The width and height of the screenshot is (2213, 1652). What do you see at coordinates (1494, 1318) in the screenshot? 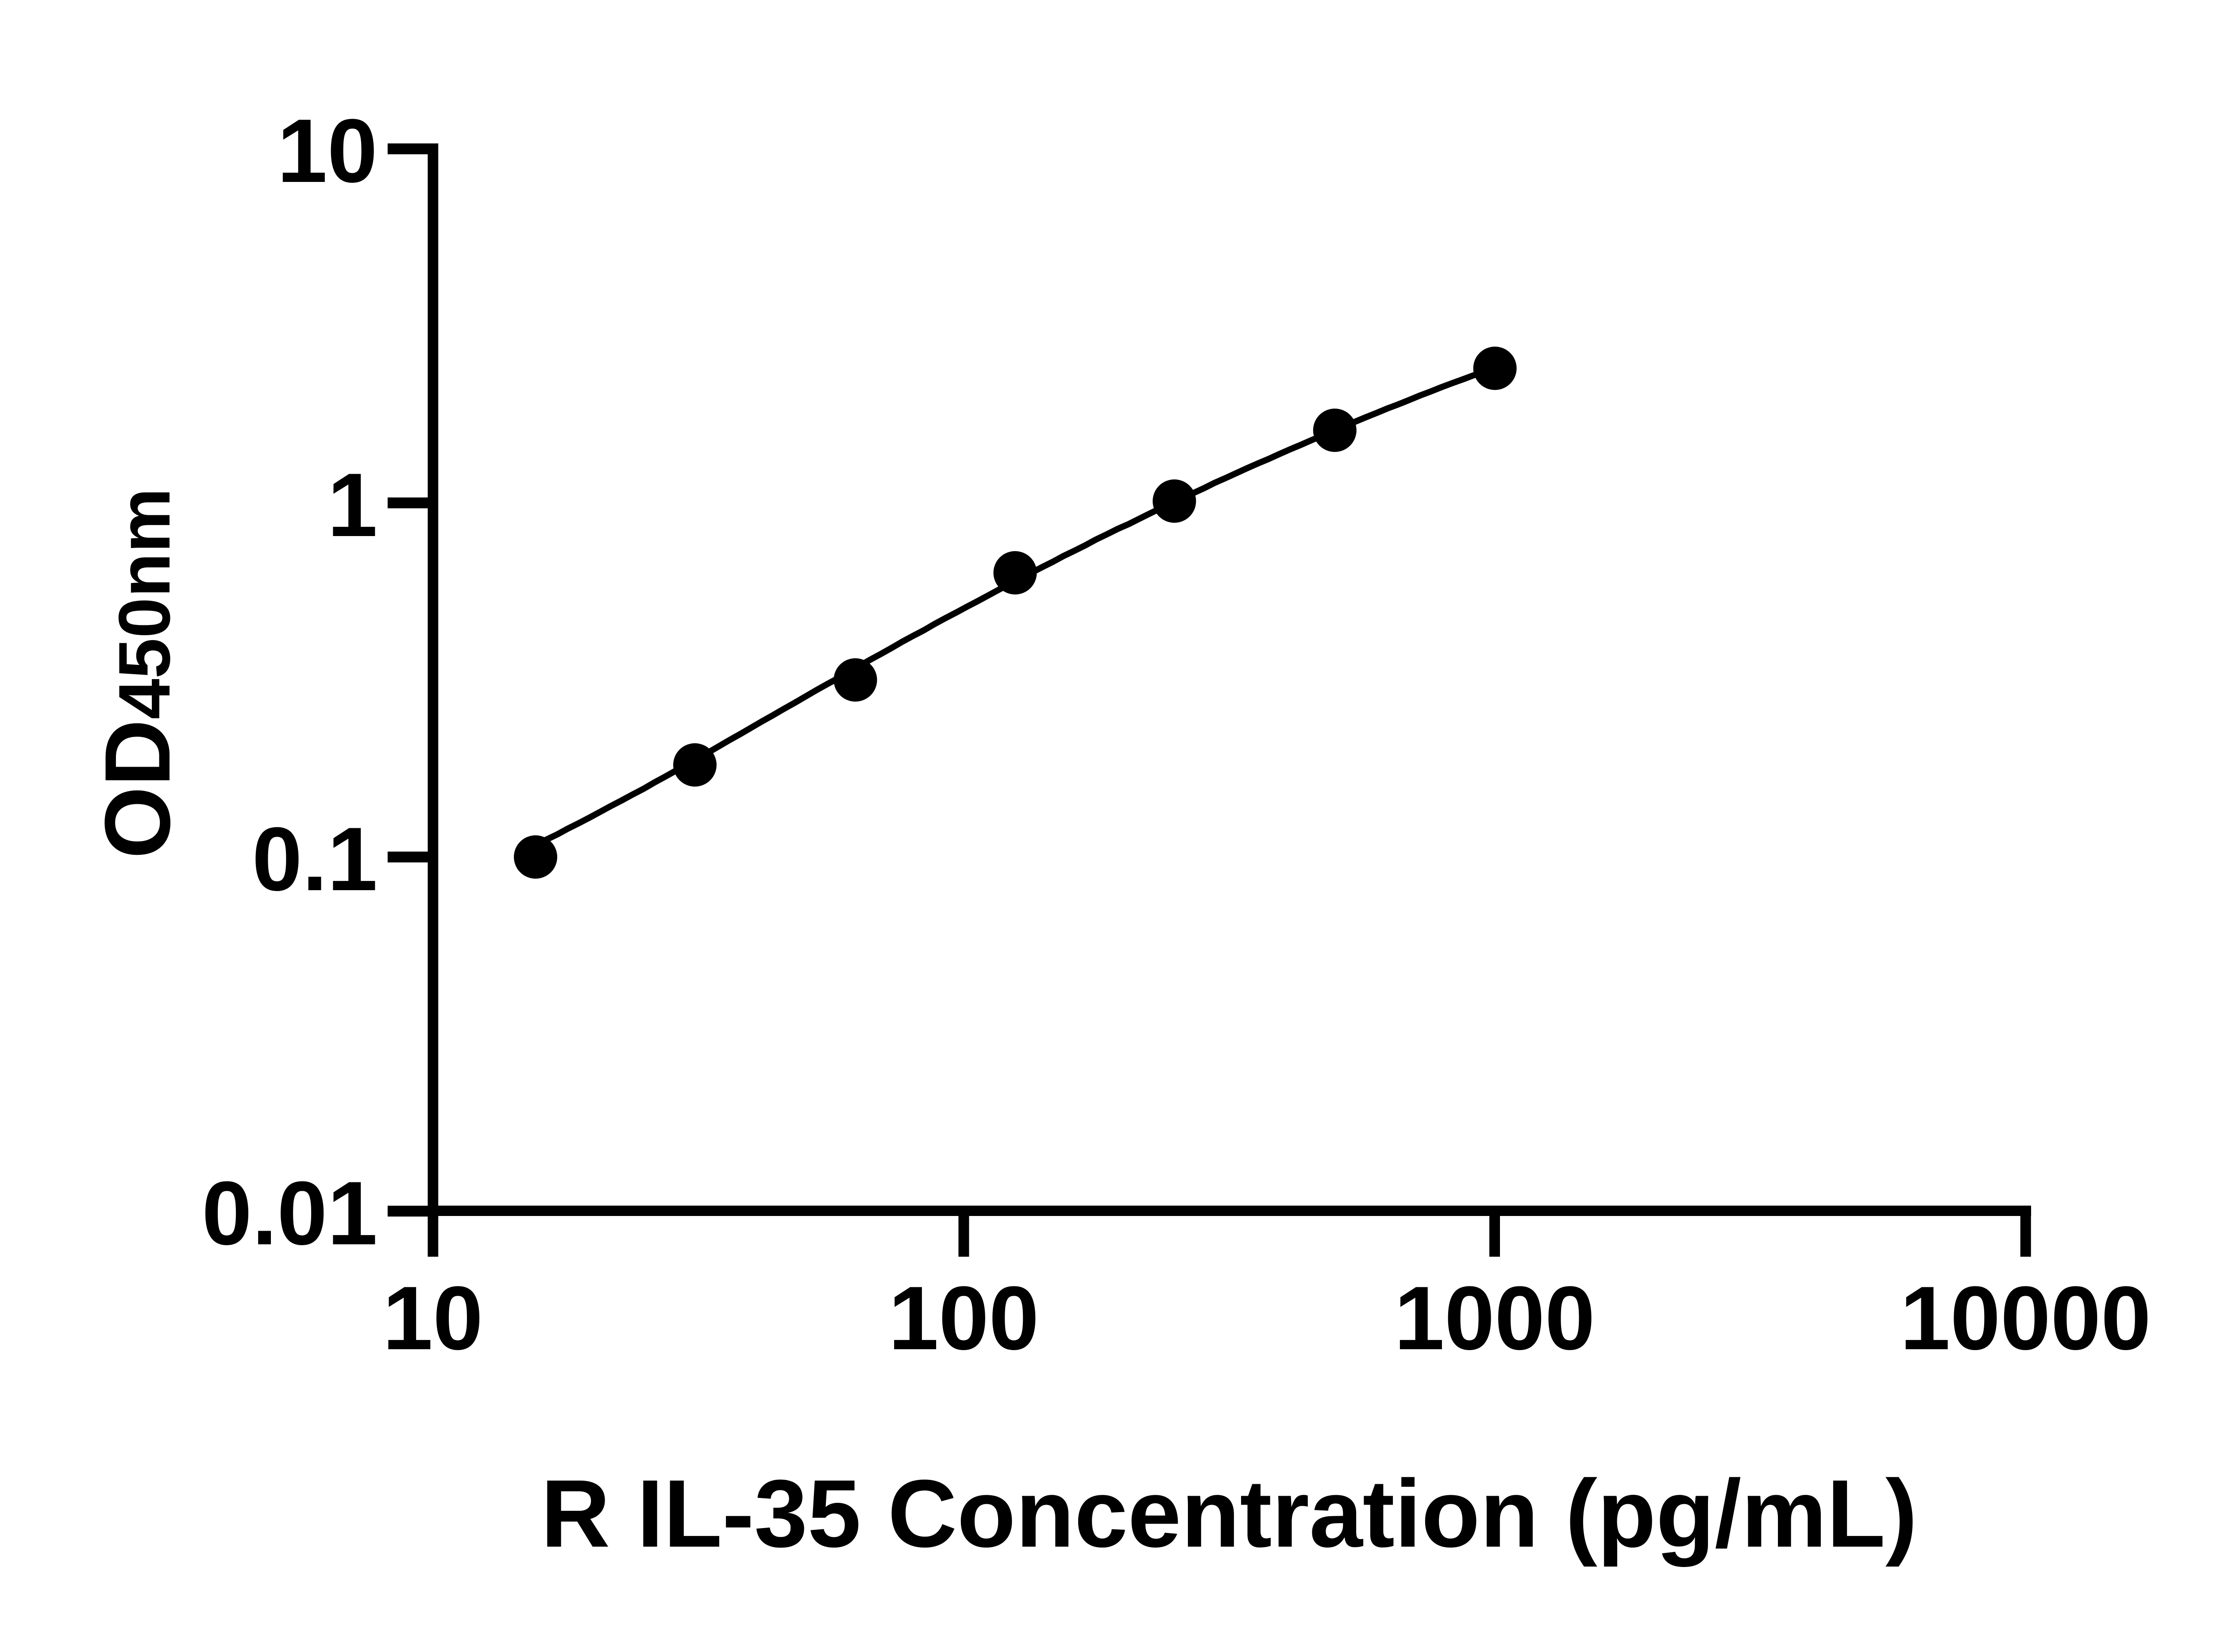
I see `svg-text: 1000` at bounding box center [1494, 1318].